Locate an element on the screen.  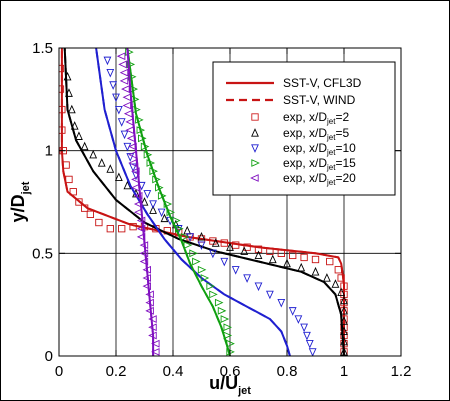
legend-item-6: exp, x/Djet=15 is located at coordinates (303, 164).